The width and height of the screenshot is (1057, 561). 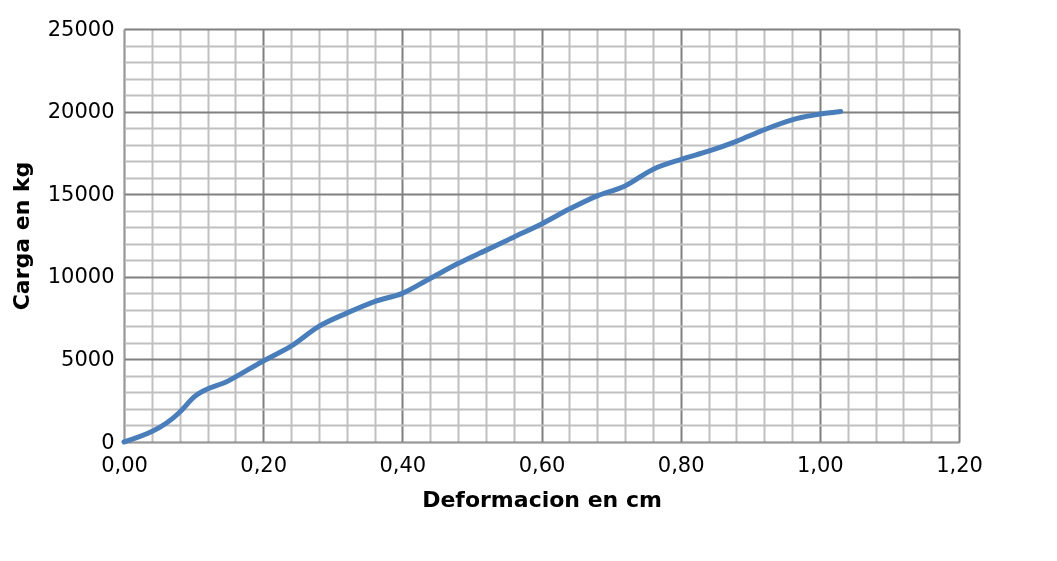 I want to click on y-tick-label: 0, so click(x=108, y=441).